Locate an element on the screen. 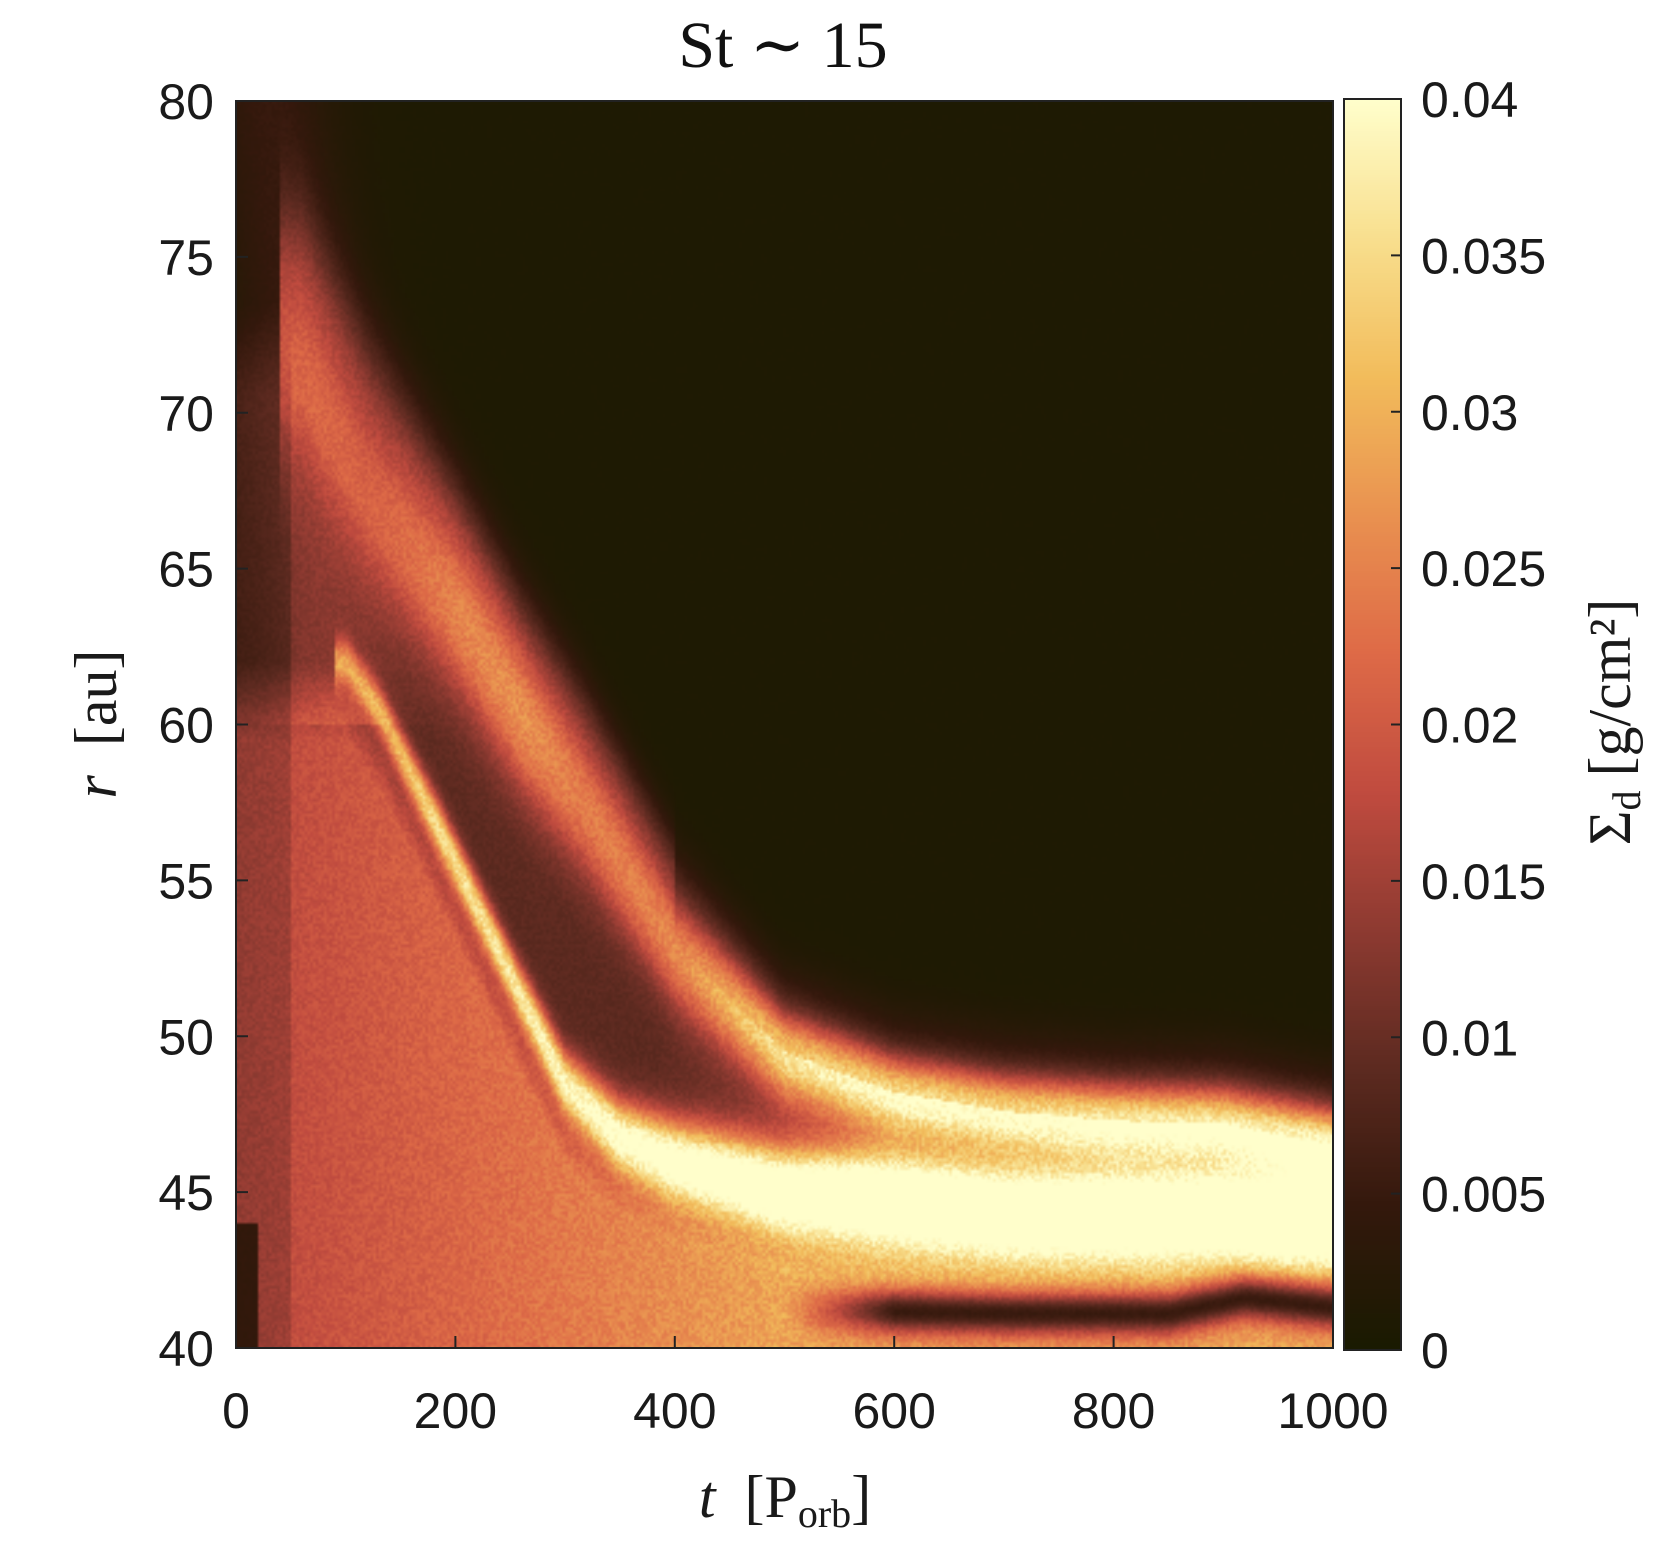 This screenshot has width=1661, height=1542. y-tick-label: 65 is located at coordinates (186, 570).